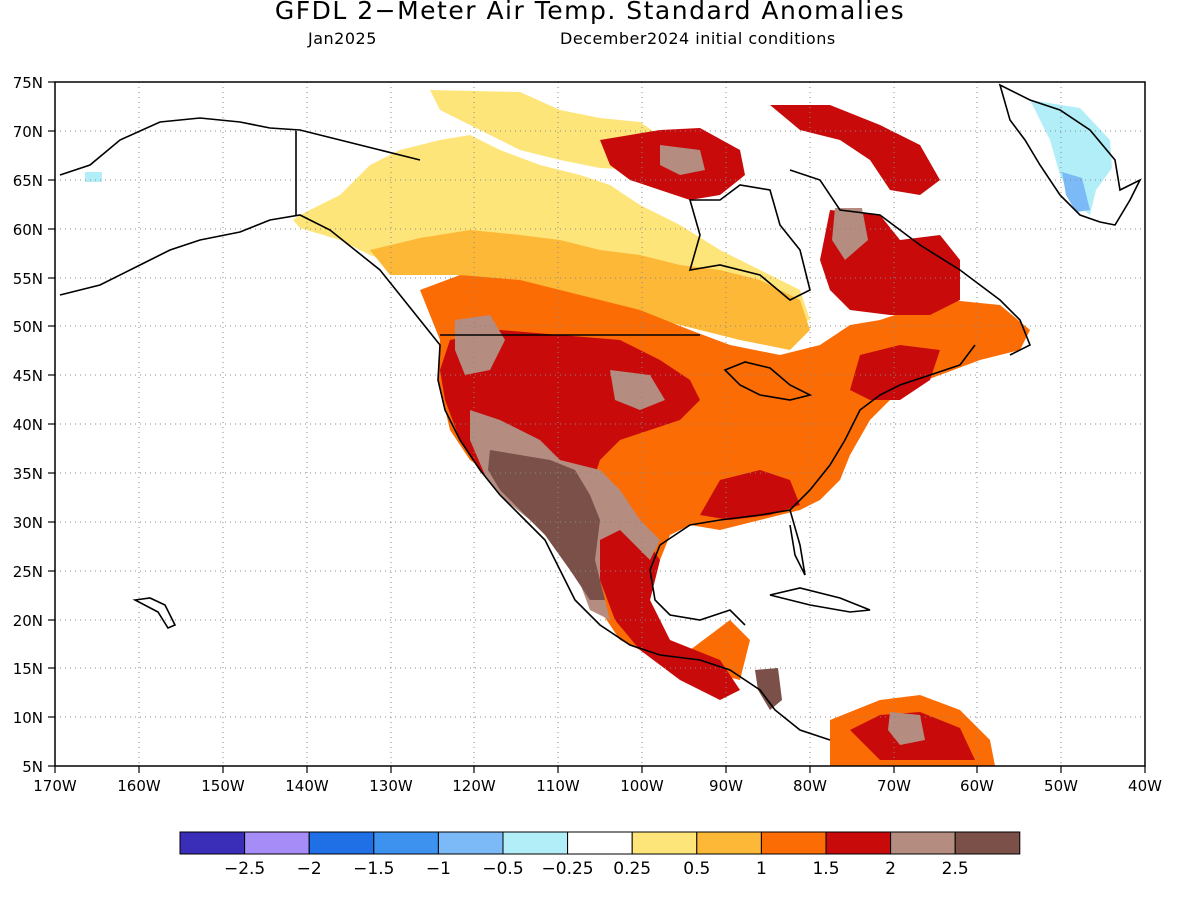  Describe the element at coordinates (768, 381) in the screenshot. I see `great-lakes` at that location.